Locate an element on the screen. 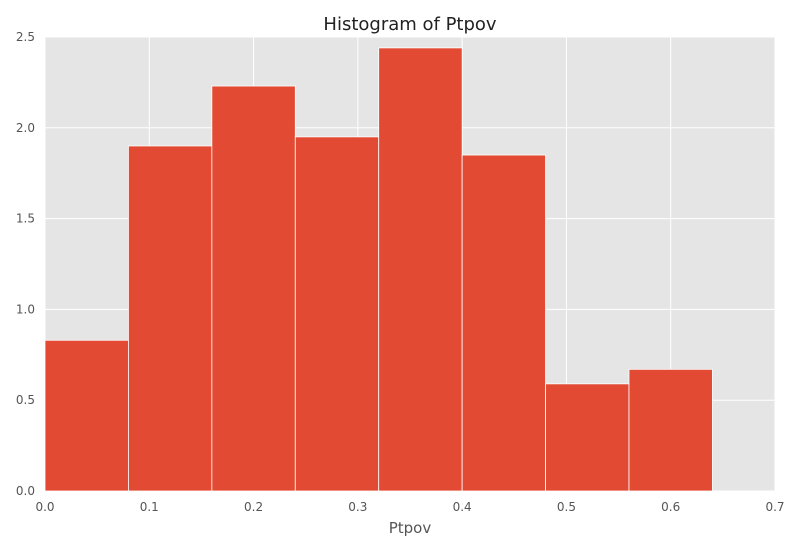  x-tick-label: 0.7 is located at coordinates (774, 507).